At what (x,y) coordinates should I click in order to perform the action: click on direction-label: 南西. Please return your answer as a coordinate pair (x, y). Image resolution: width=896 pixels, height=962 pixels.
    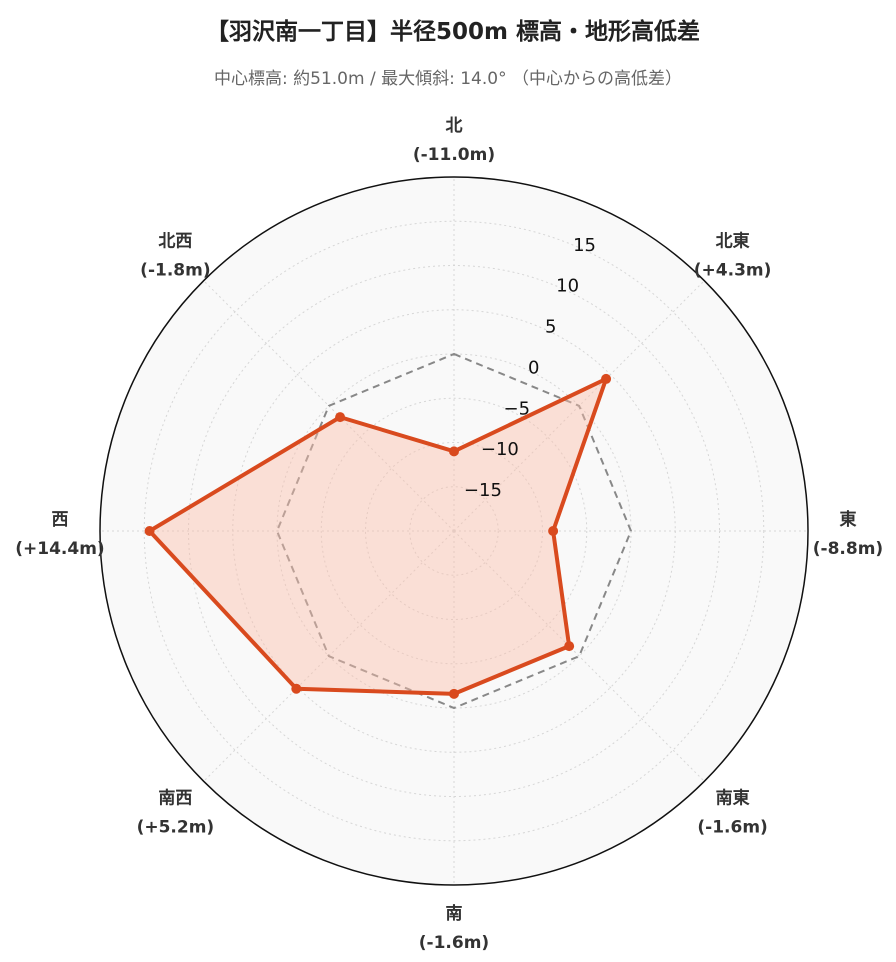
    Looking at the image, I should click on (175, 798).